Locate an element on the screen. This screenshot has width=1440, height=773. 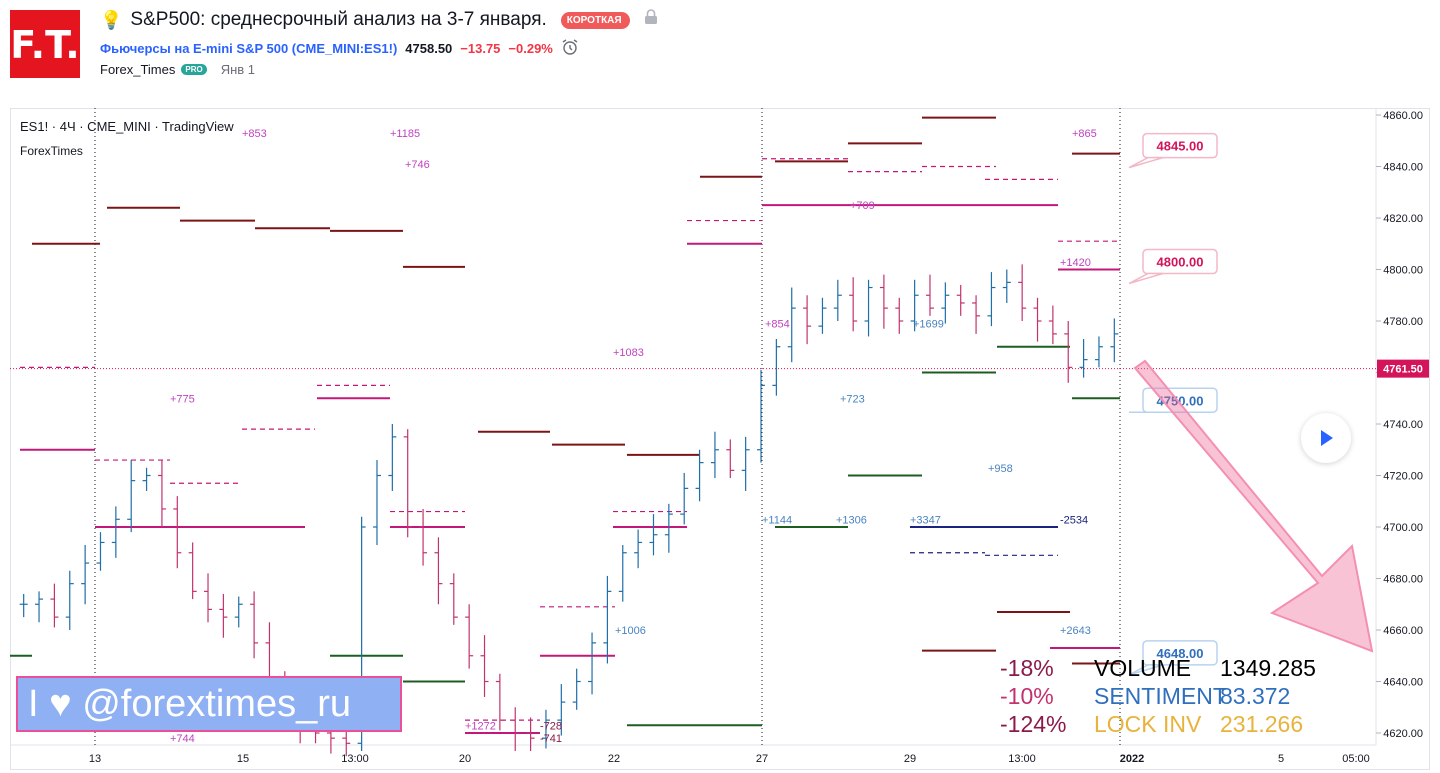
current-price-tag is located at coordinates (1403, 368).